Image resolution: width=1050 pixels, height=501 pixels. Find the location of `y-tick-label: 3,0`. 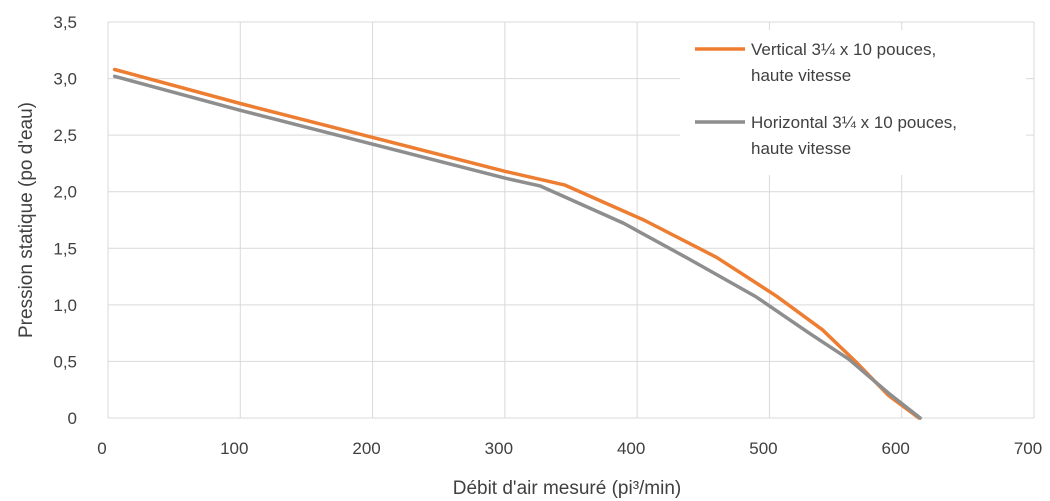

y-tick-label: 3,0 is located at coordinates (65, 79).